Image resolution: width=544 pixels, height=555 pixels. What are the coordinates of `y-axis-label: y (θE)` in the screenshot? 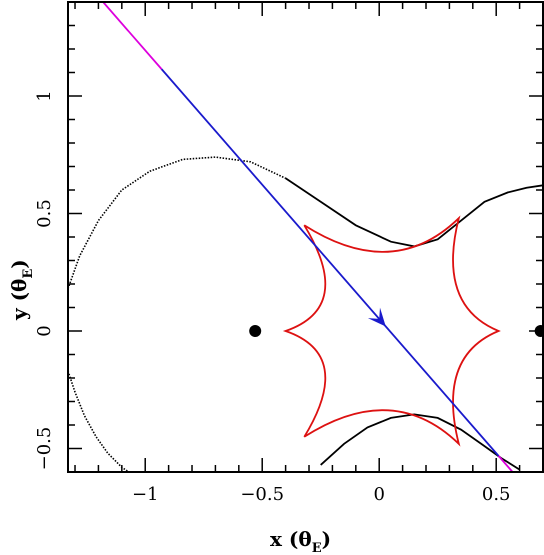 It's located at (21, 290).